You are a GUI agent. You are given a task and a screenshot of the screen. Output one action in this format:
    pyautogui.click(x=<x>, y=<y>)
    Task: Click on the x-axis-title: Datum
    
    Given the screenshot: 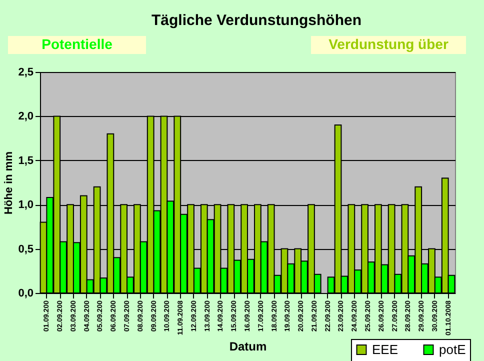 What is the action you would take?
    pyautogui.click(x=248, y=347)
    